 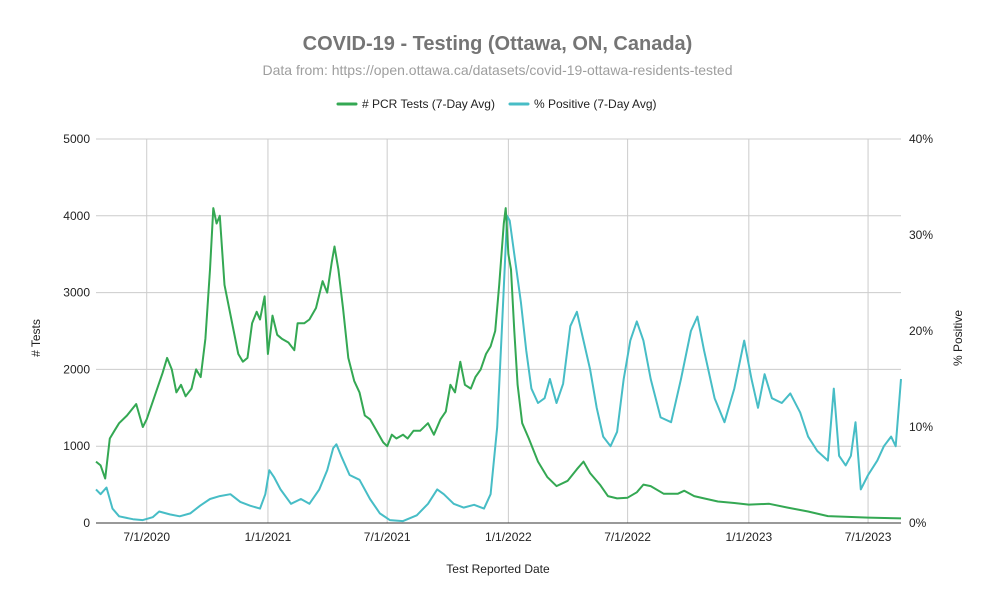 What do you see at coordinates (498, 569) in the screenshot?
I see `x-axis-label: Test Reported Date` at bounding box center [498, 569].